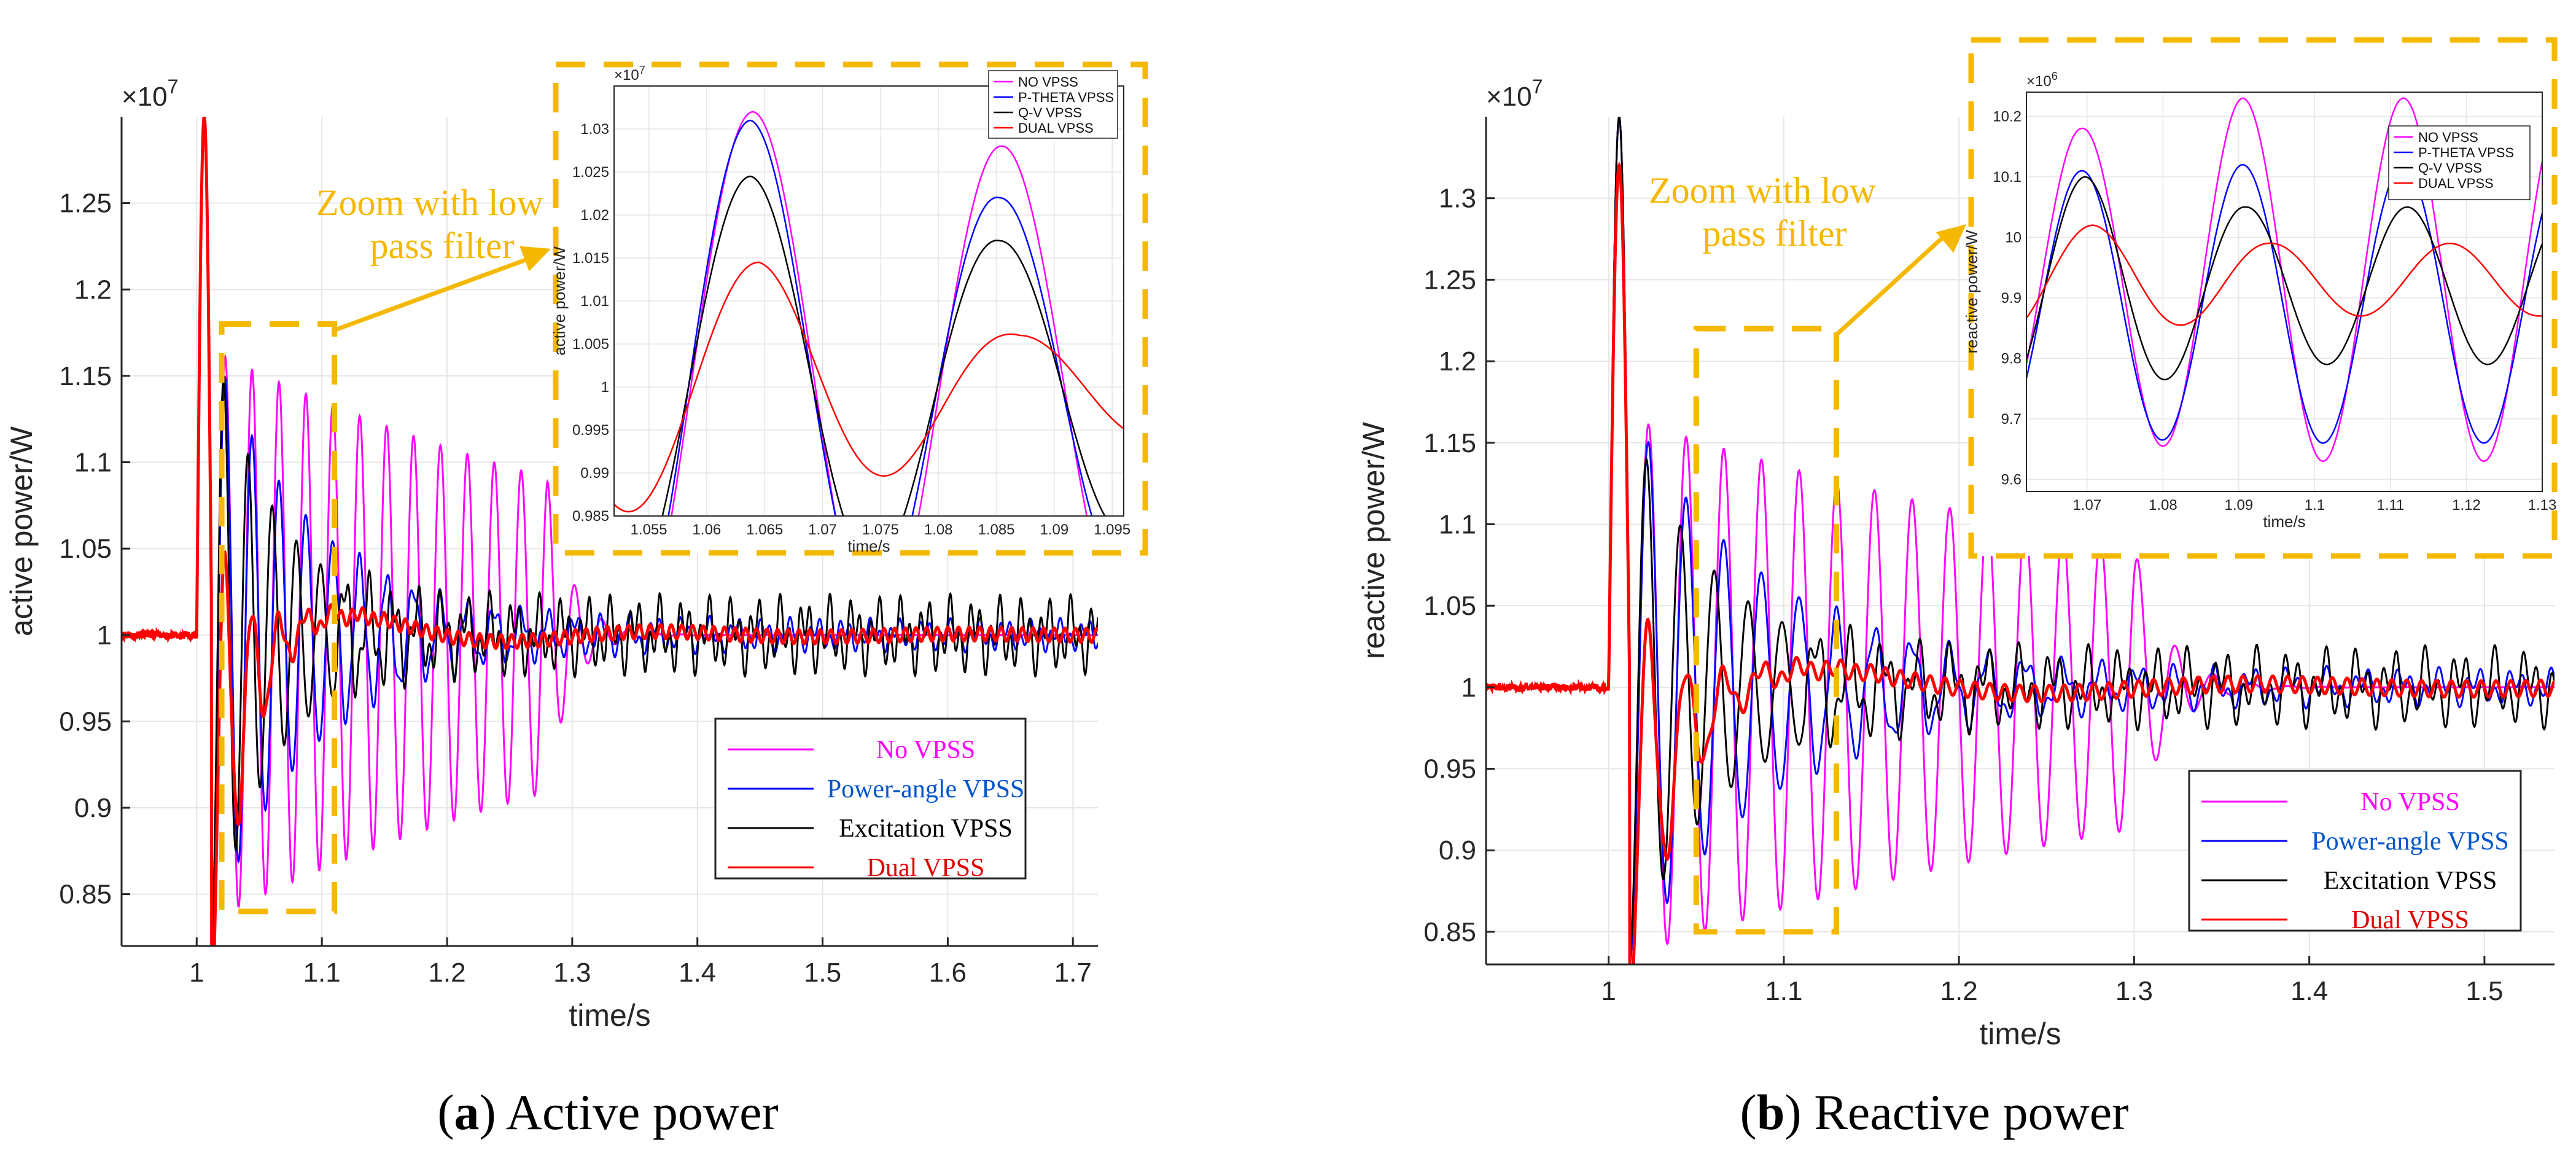 Image resolution: width=2576 pixels, height=1153 pixels. What do you see at coordinates (21, 531) in the screenshot?
I see `y-axis-label: active power/W` at bounding box center [21, 531].